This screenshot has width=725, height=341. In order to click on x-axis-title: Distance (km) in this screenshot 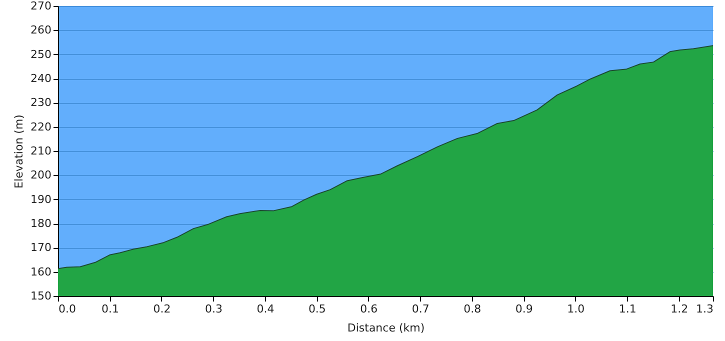, I will do `click(386, 328)`.